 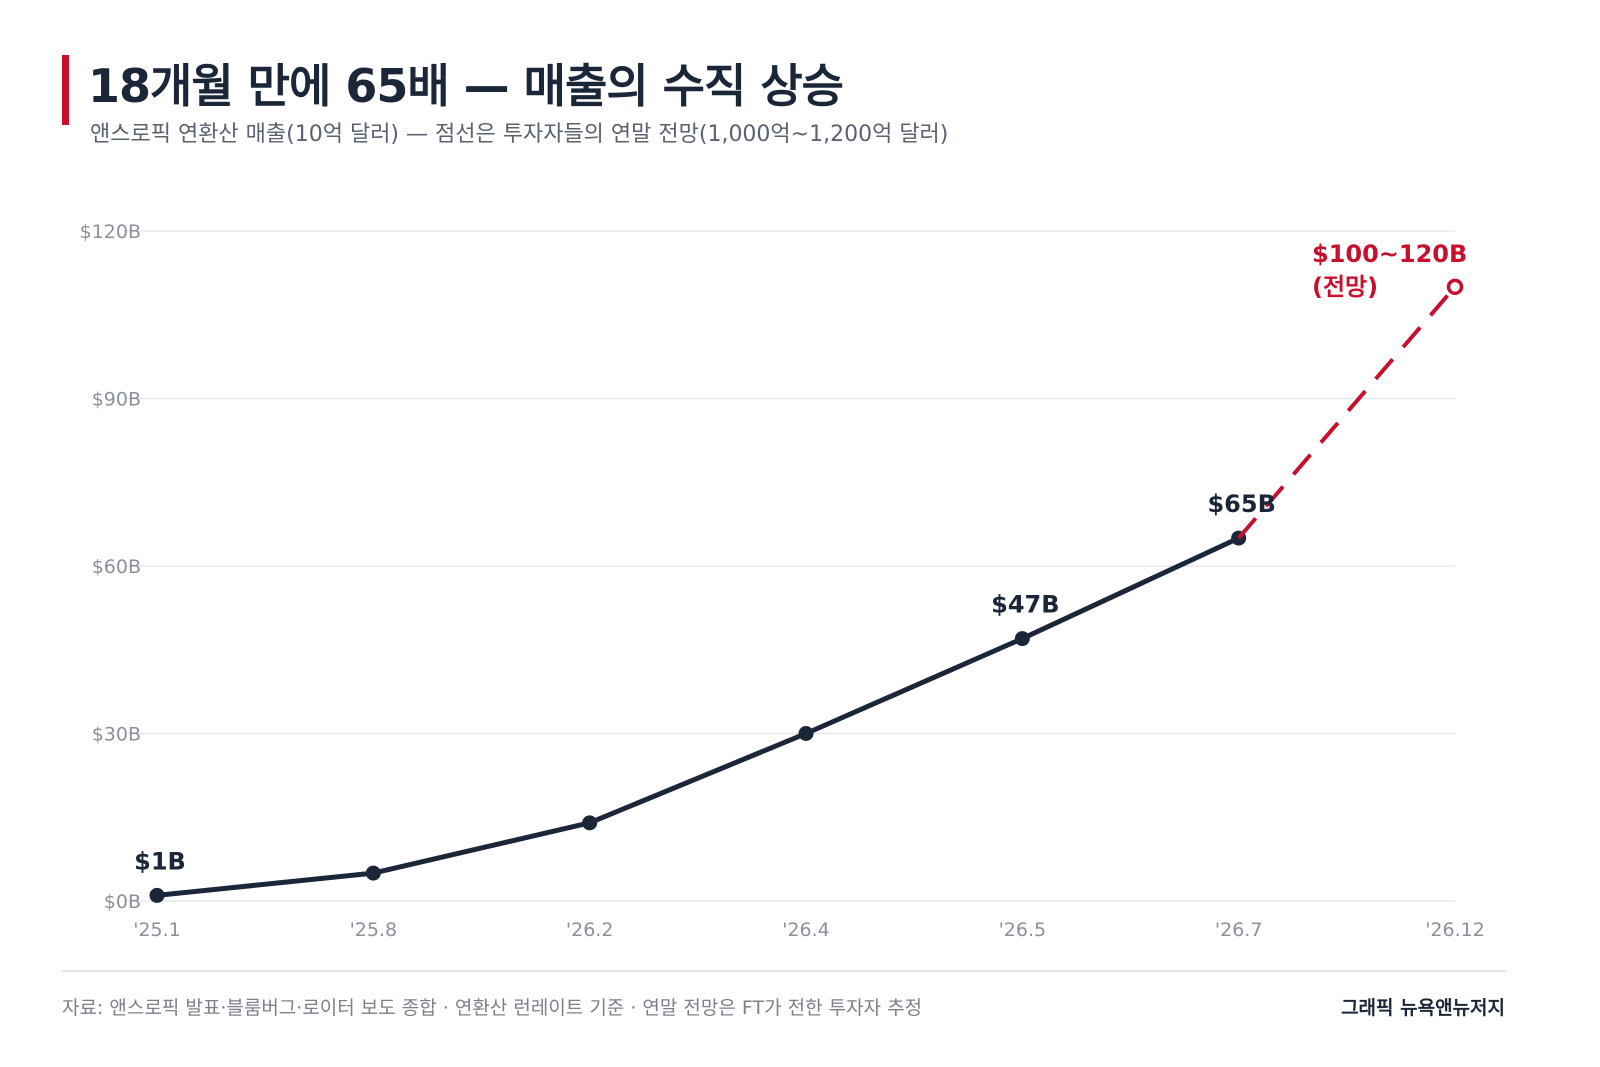 What do you see at coordinates (1345, 287) in the screenshot?
I see `forecast-label-note: (전망)` at bounding box center [1345, 287].